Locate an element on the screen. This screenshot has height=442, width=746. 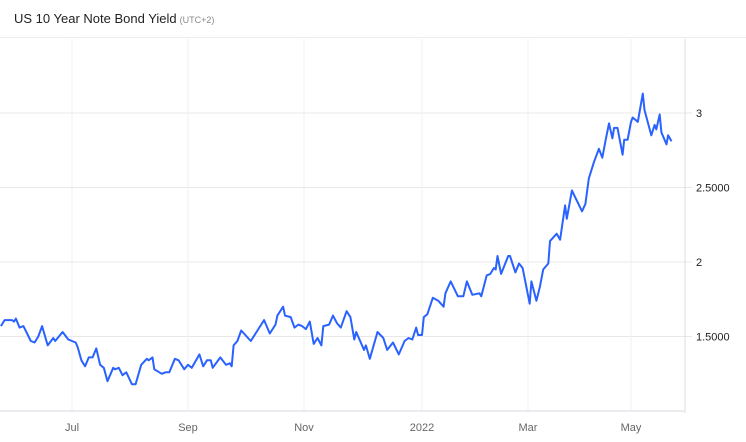
y-tick-label: 2.5000 is located at coordinates (713, 189).